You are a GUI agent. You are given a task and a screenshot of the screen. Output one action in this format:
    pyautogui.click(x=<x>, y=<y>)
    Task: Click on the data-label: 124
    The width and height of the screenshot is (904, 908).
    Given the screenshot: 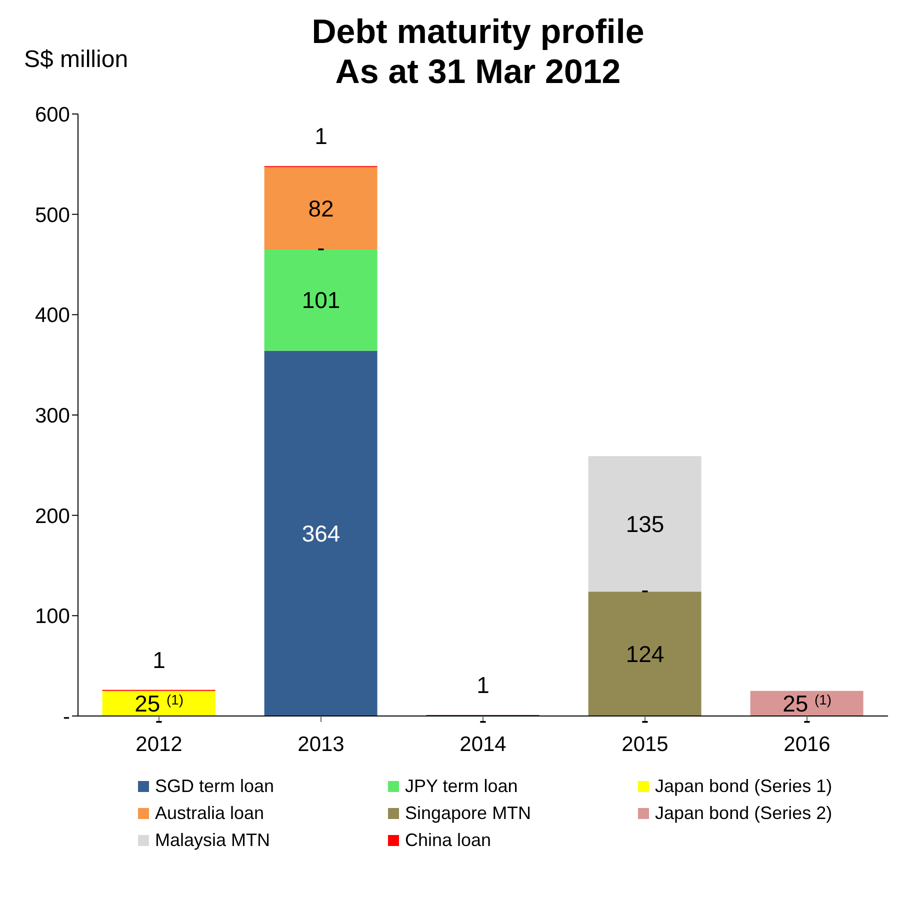 What is the action you would take?
    pyautogui.click(x=645, y=653)
    